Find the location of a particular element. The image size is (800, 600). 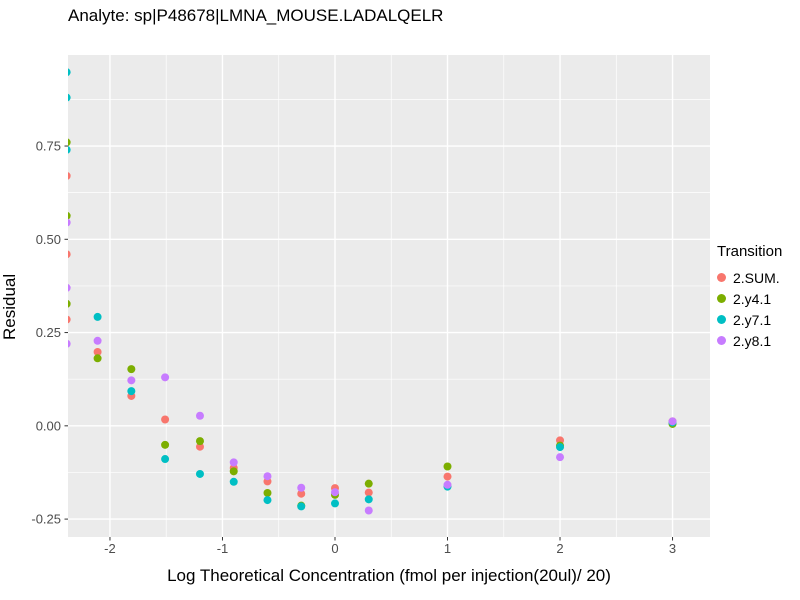

legend-entry: 2.y8.1 is located at coordinates (749, 340).